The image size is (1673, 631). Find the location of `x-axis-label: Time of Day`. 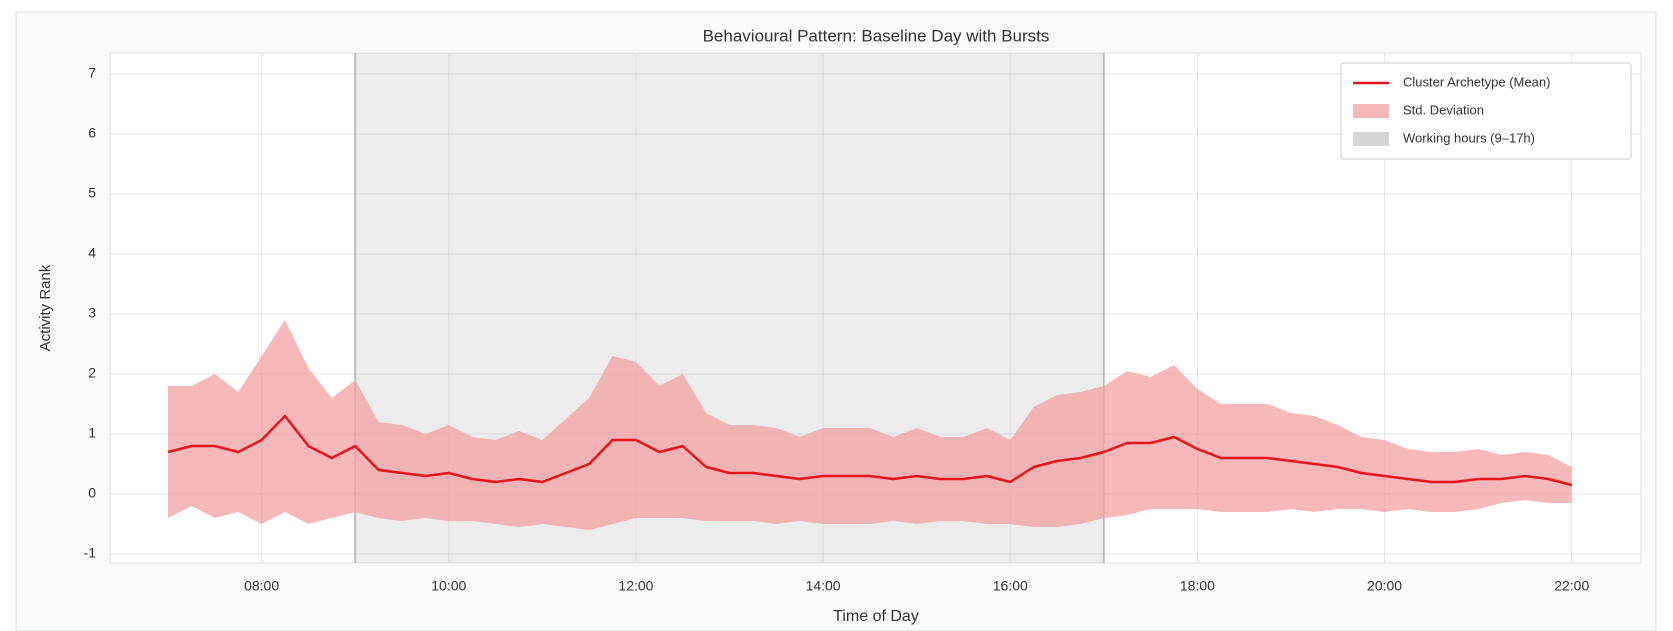

x-axis-label: Time of Day is located at coordinates (876, 616).